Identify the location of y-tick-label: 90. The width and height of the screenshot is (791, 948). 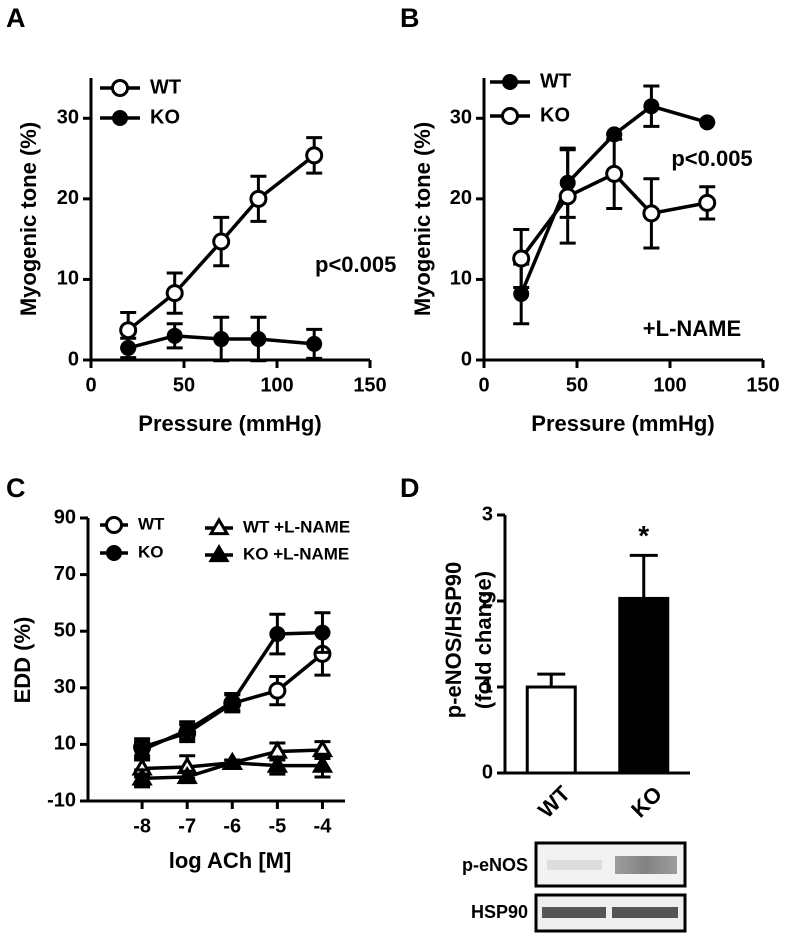
(65, 517).